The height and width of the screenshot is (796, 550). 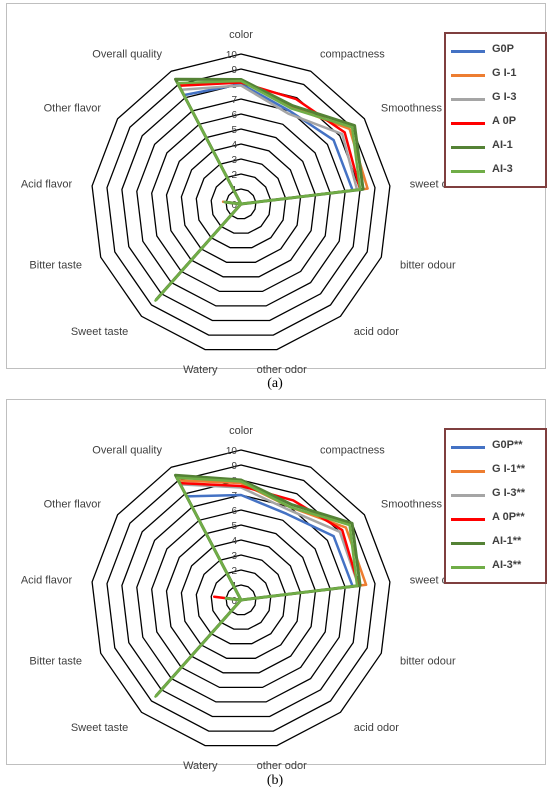 What do you see at coordinates (504, 121) in the screenshot?
I see `legend-label: A 0P` at bounding box center [504, 121].